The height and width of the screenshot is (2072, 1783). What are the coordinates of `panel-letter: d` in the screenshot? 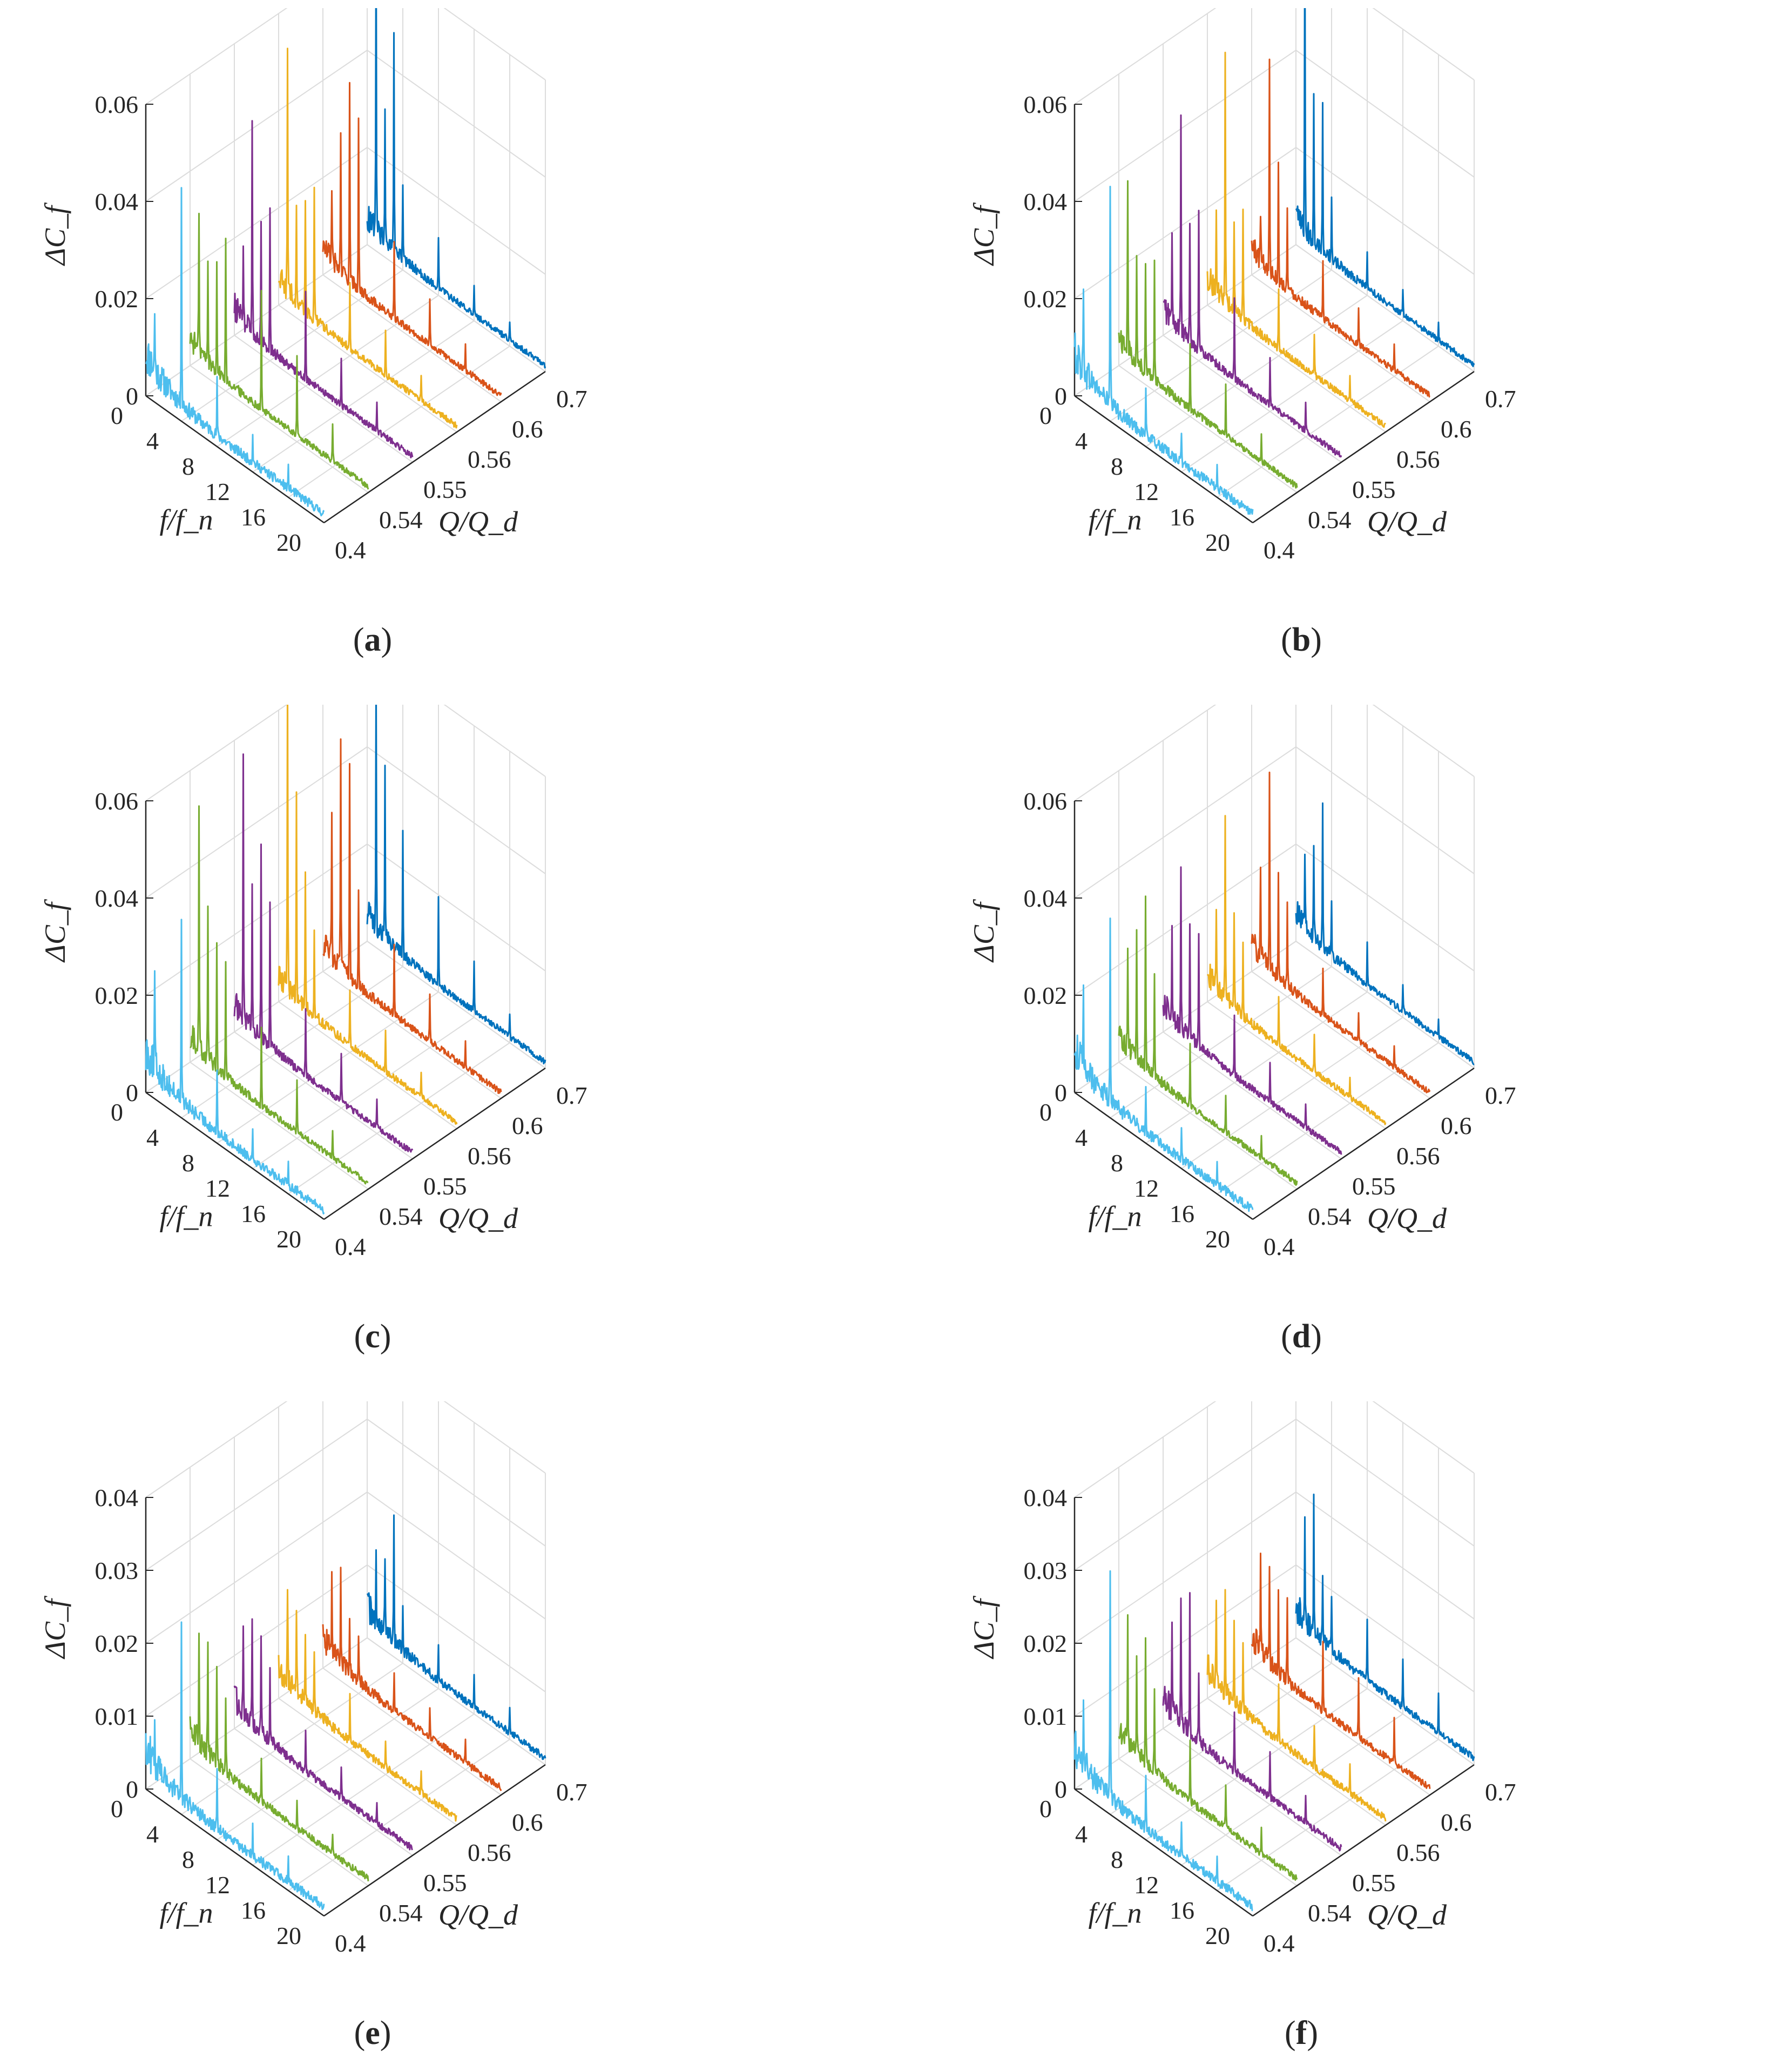 It's located at (1302, 1336).